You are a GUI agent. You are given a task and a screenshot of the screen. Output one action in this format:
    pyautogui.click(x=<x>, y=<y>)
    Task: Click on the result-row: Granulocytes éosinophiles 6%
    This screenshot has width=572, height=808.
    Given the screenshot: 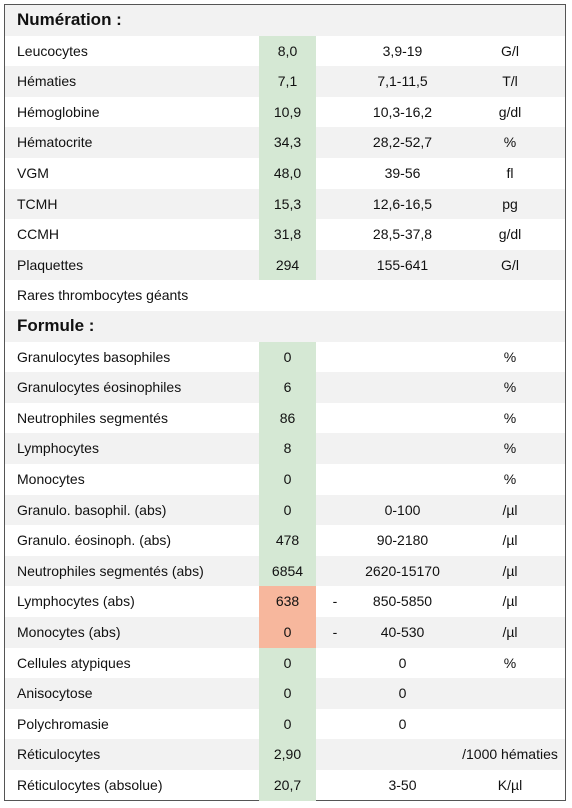 What is the action you would take?
    pyautogui.click(x=285, y=387)
    